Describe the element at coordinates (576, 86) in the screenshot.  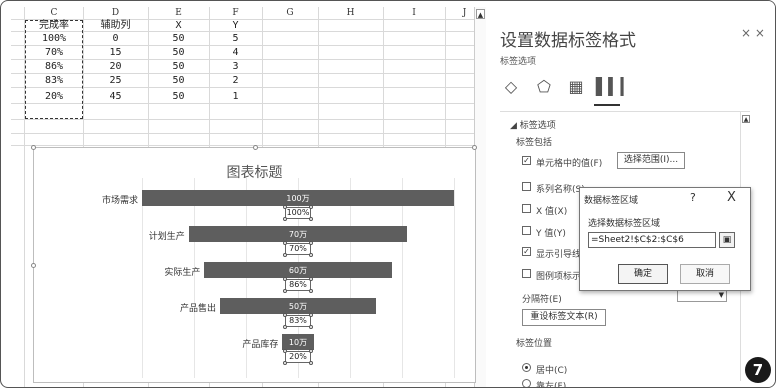
I see `size-icon: ▦` at that location.